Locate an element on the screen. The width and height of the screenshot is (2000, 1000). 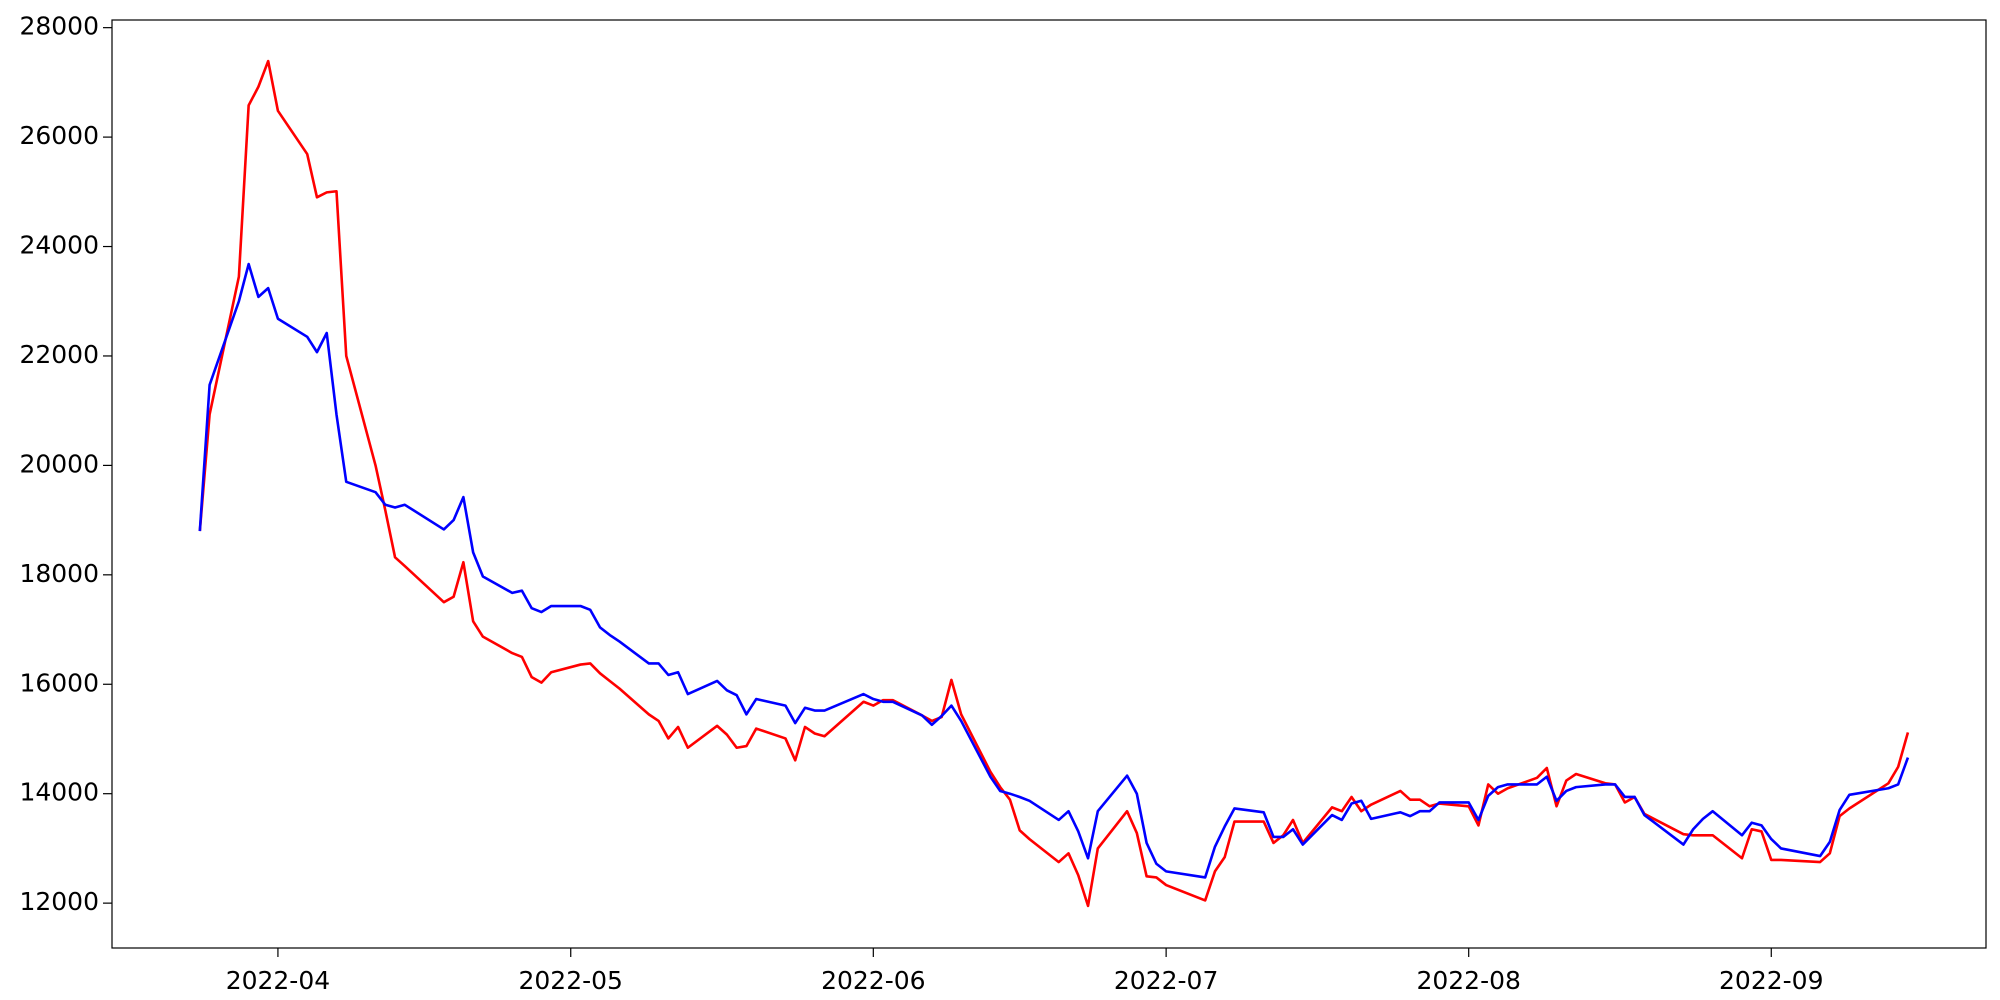
y-tick-label: 14000 is located at coordinates (59, 792).